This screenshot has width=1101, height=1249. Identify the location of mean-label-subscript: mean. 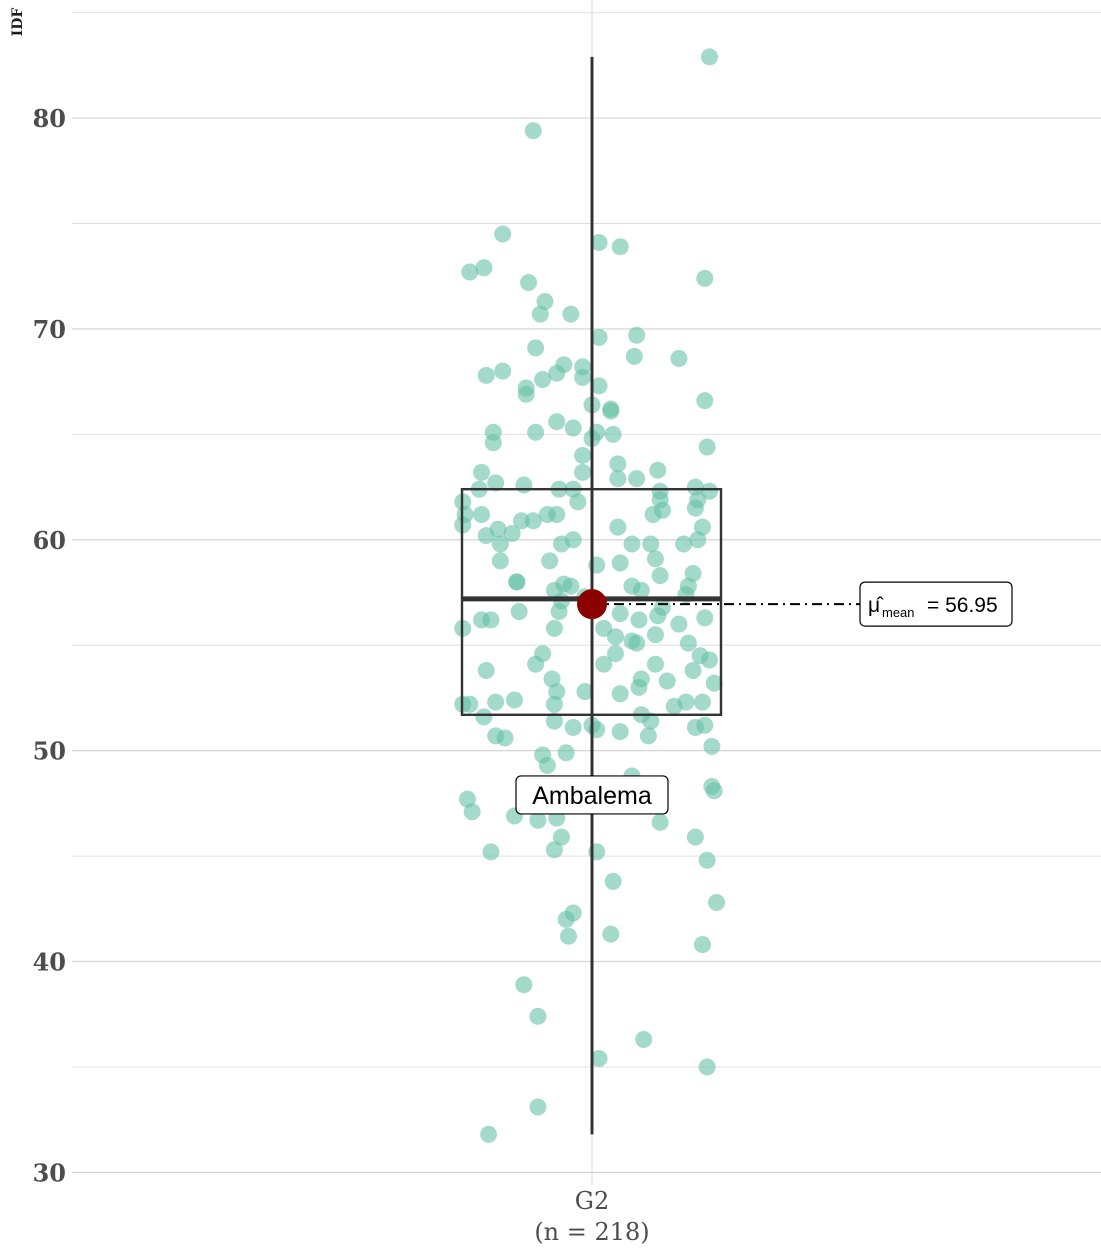
(898, 612).